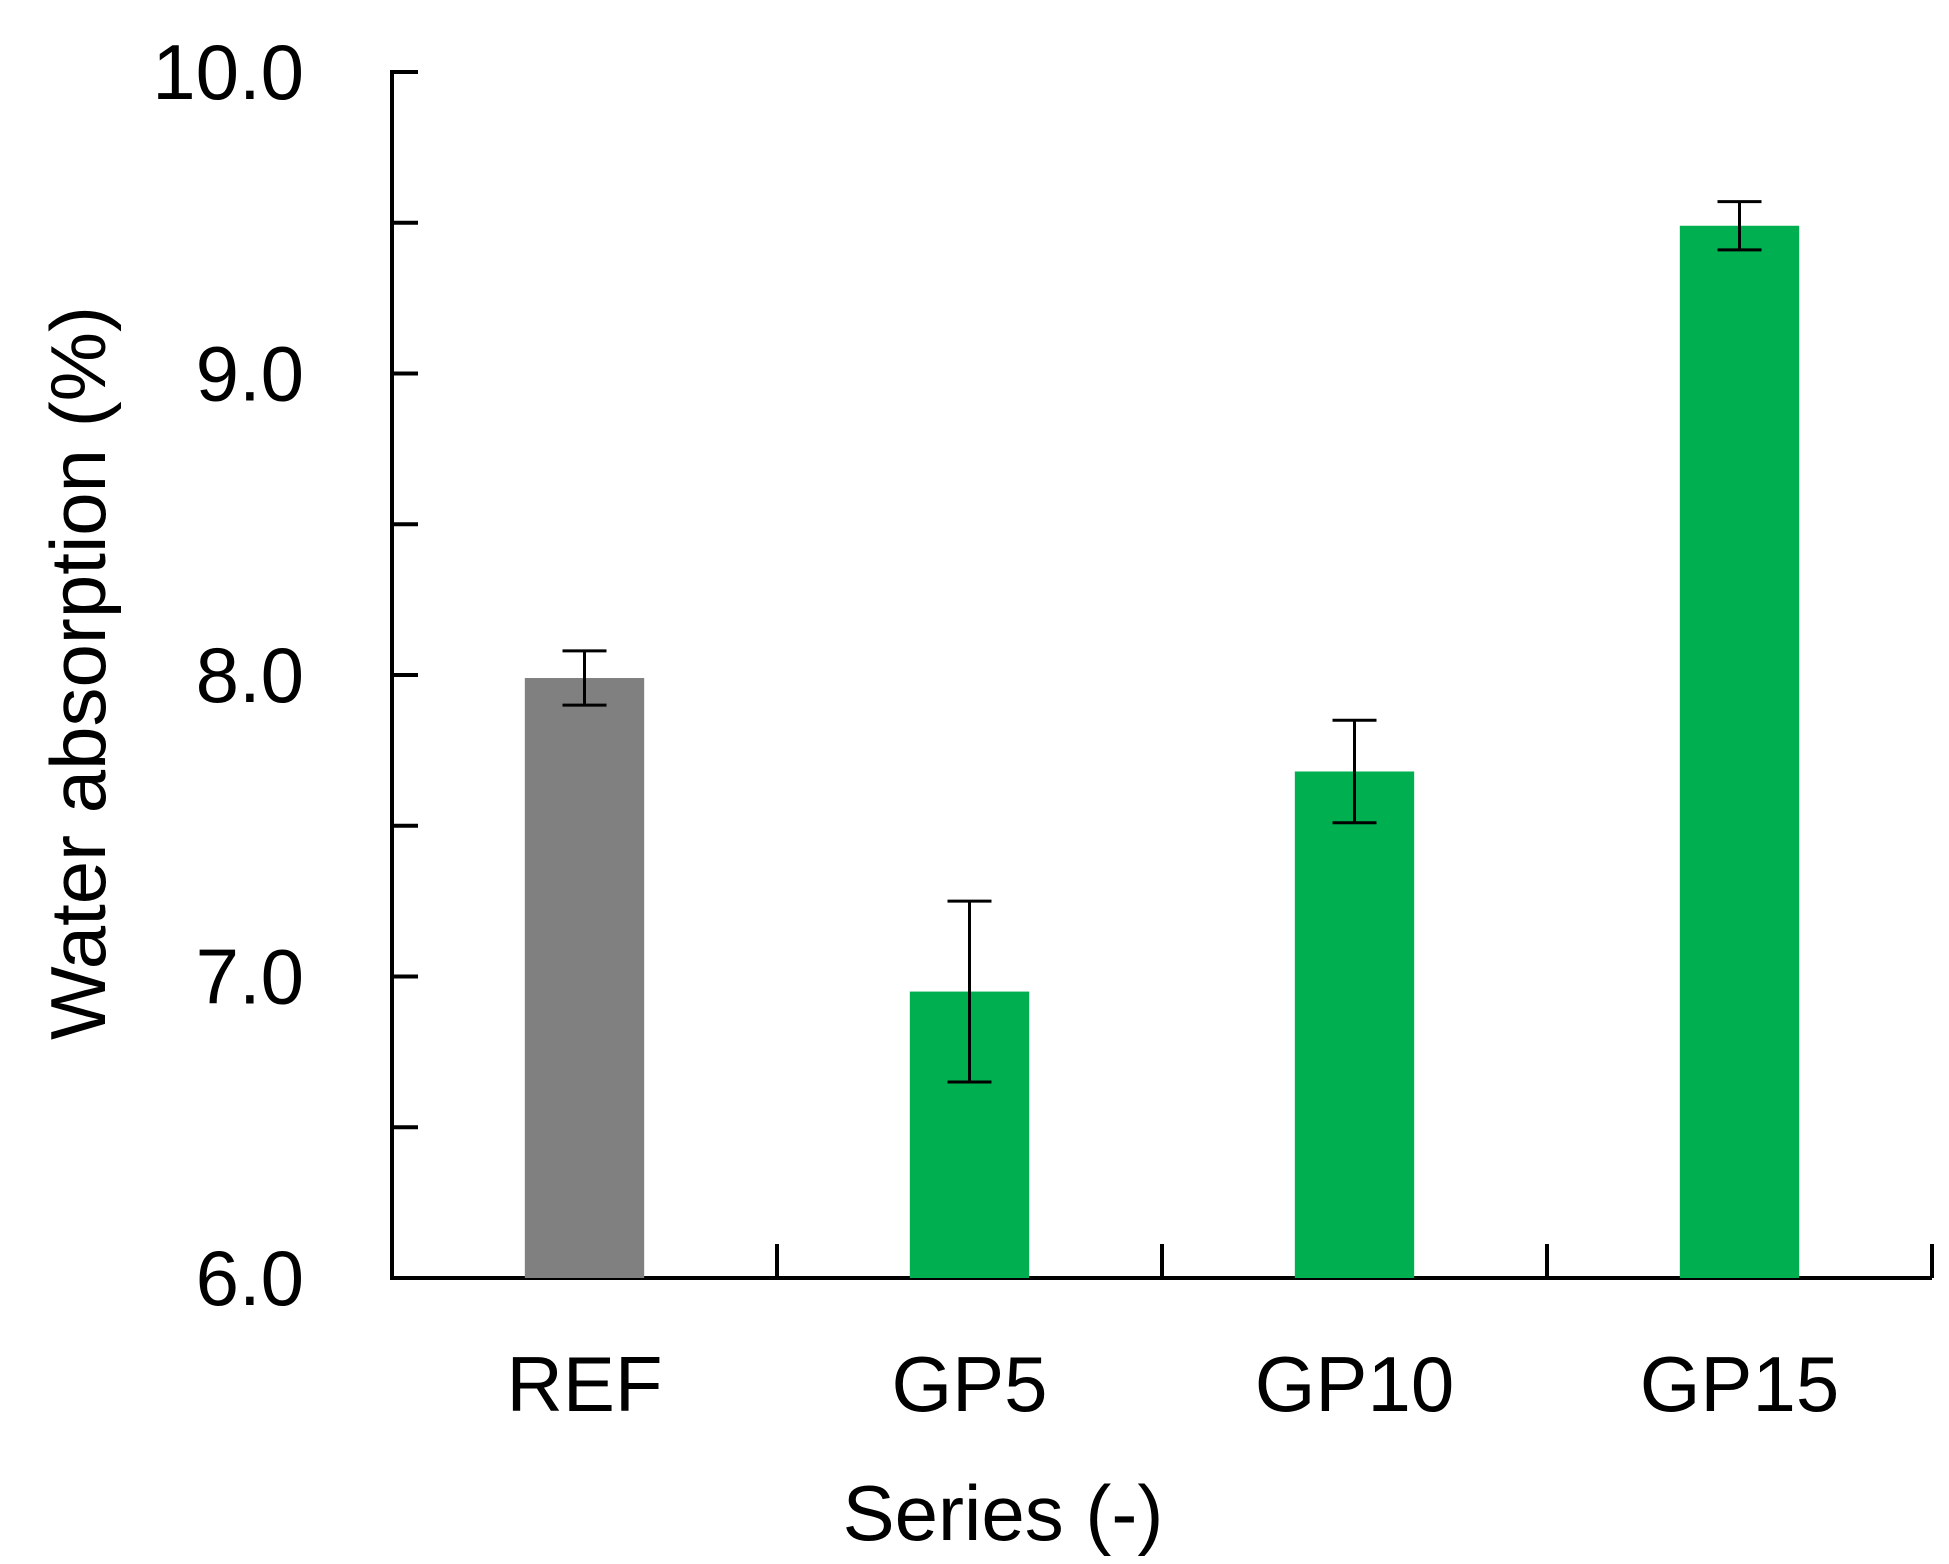 This screenshot has width=1949, height=1564. What do you see at coordinates (250, 977) in the screenshot?
I see `y-tick-label: 7.0` at bounding box center [250, 977].